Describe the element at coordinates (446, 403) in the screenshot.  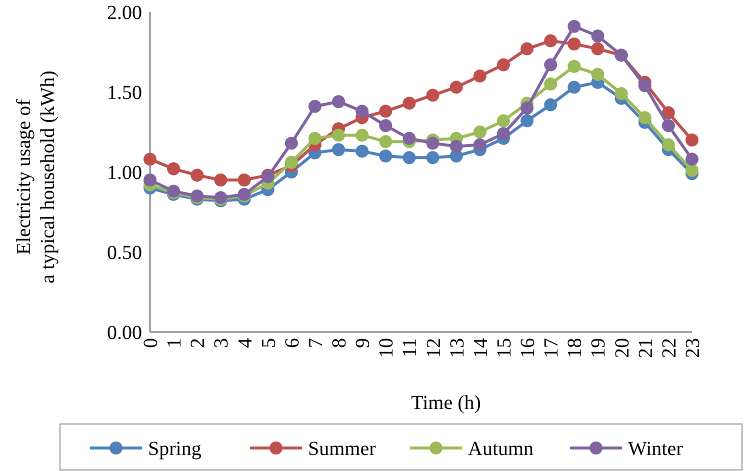
I see `x-axis-title: Time (h)` at that location.